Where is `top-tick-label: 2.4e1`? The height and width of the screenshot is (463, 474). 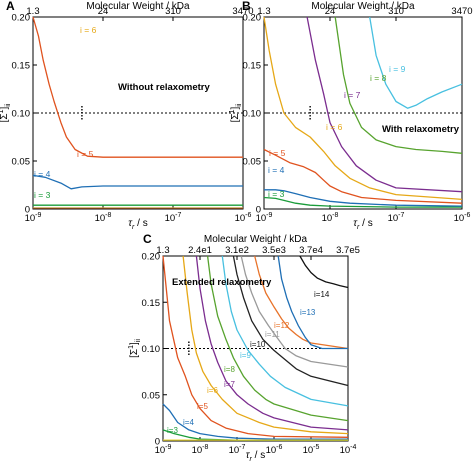 top-tick-label: 2.4e1 is located at coordinates (200, 250).